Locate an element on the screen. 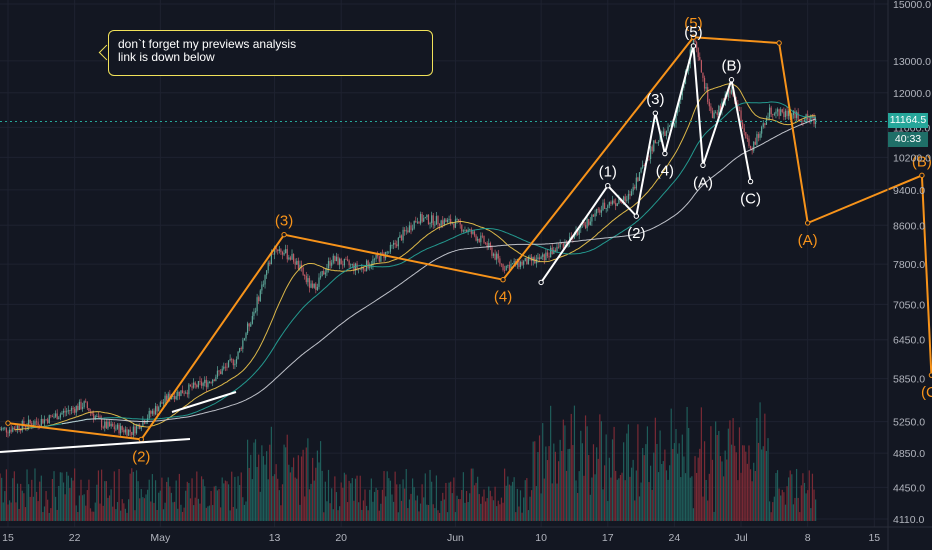 Image resolution: width=932 pixels, height=550 pixels. last-price-tag: 11164.5 is located at coordinates (908, 120).